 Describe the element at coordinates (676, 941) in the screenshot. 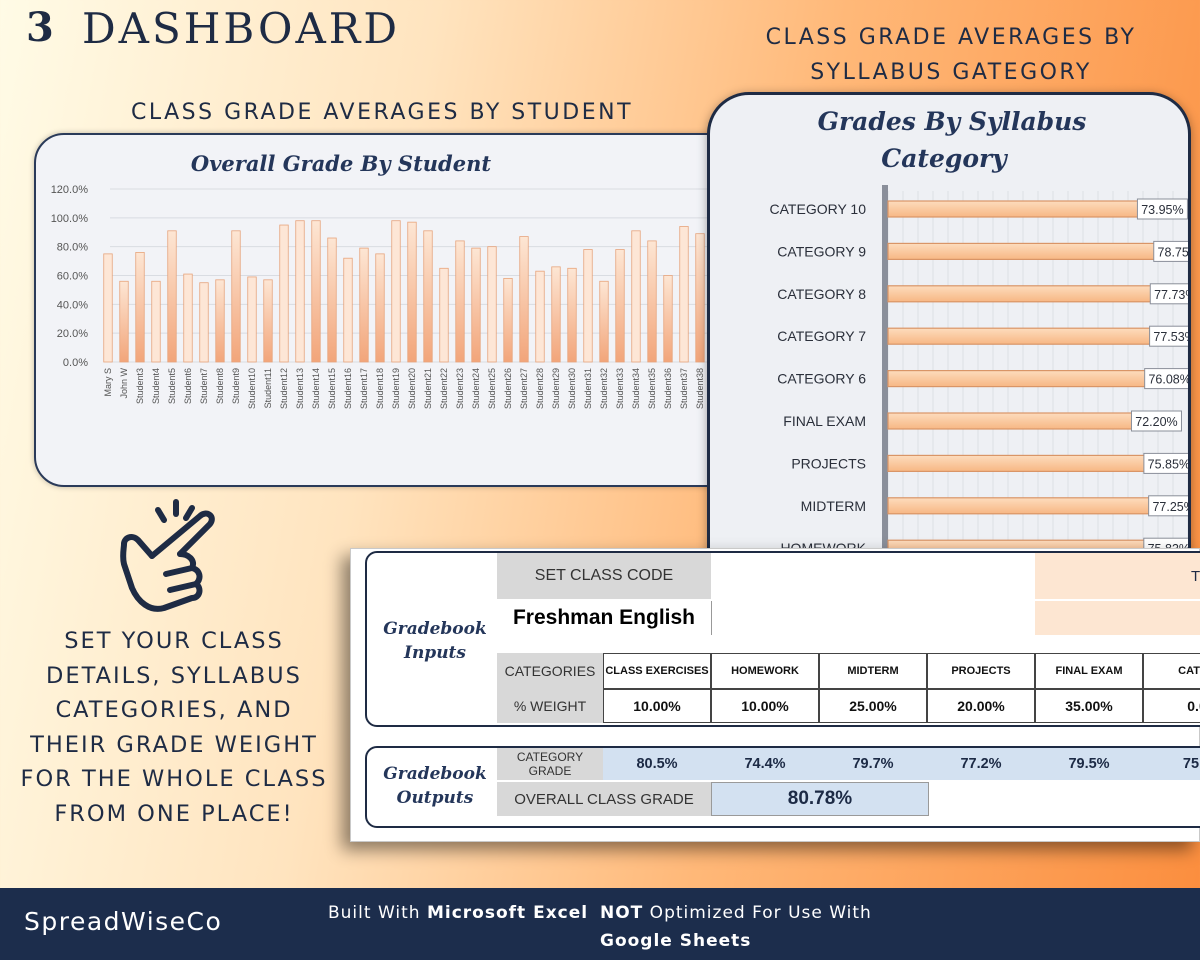

I see `google-sheets-word: Google Sheets` at that location.